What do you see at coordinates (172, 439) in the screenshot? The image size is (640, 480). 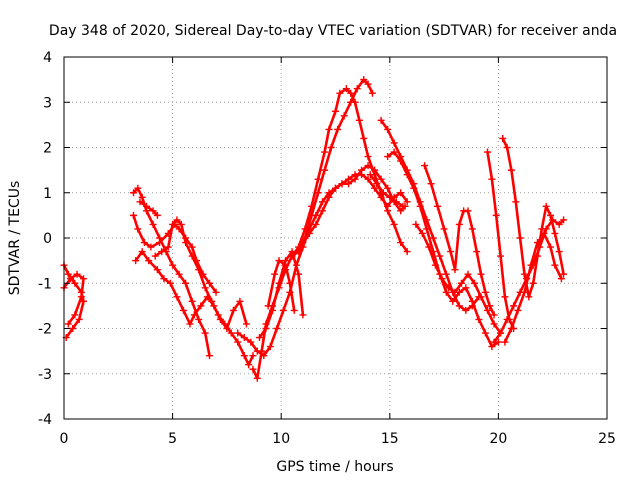 I see `x-tick-label: 5` at bounding box center [172, 439].